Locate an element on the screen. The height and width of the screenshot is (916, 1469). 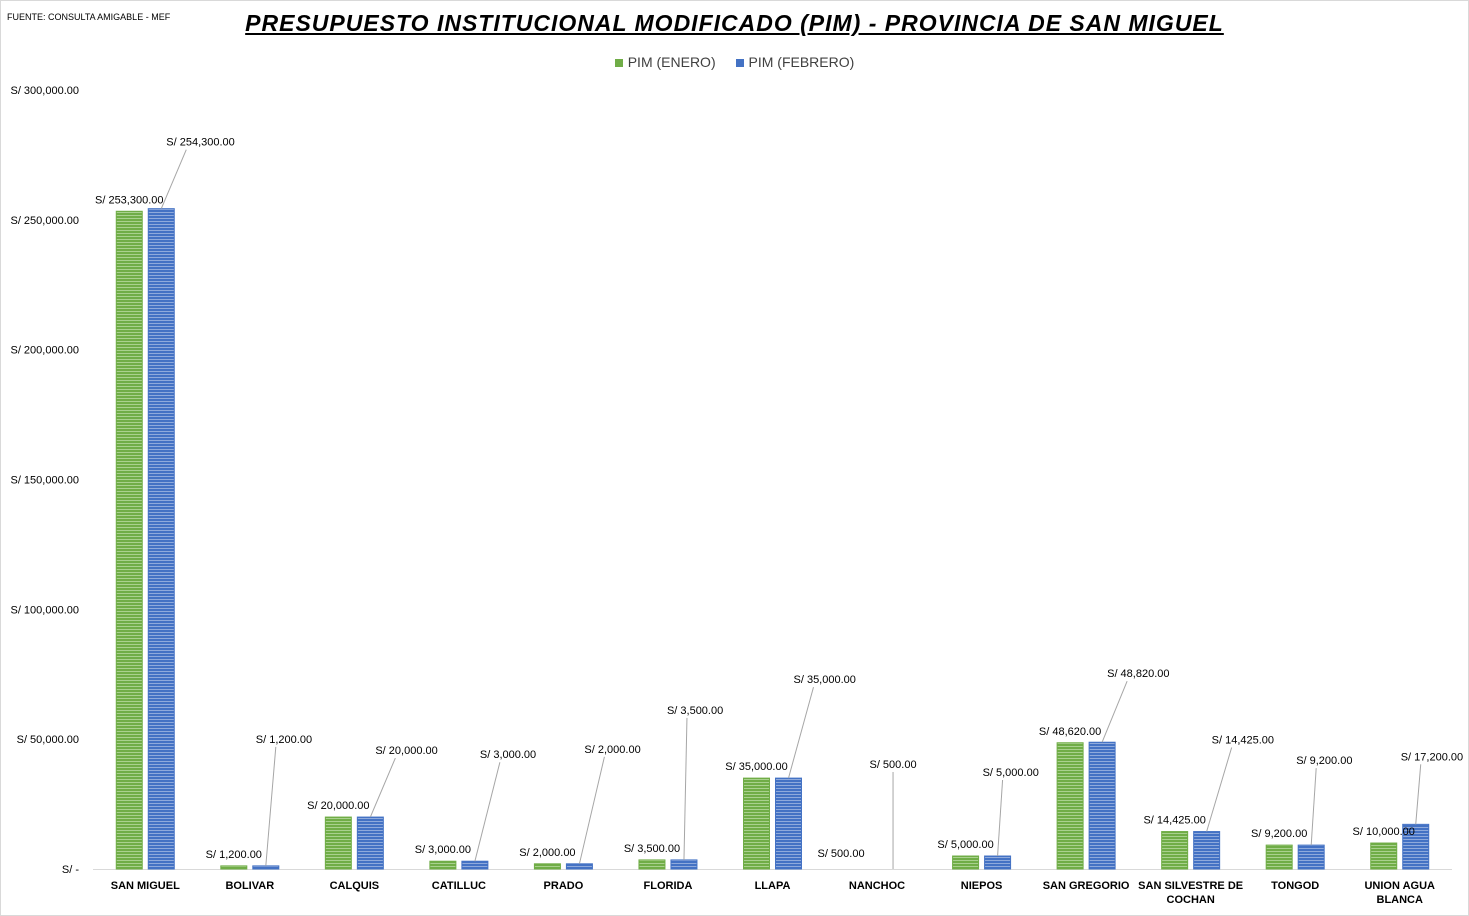
data-label-febrero: S/ 14,425.00 is located at coordinates (1243, 741).